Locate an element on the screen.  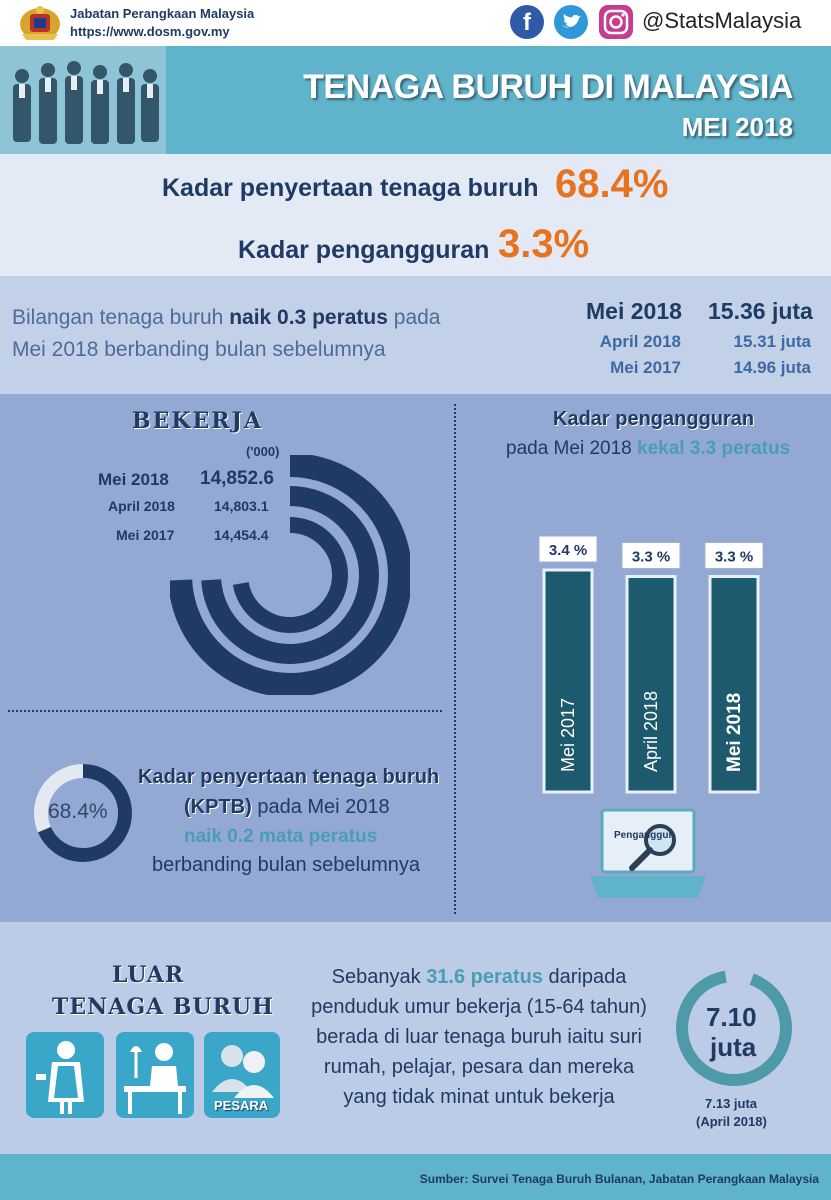
labour-force-band is located at coordinates (415, 335).